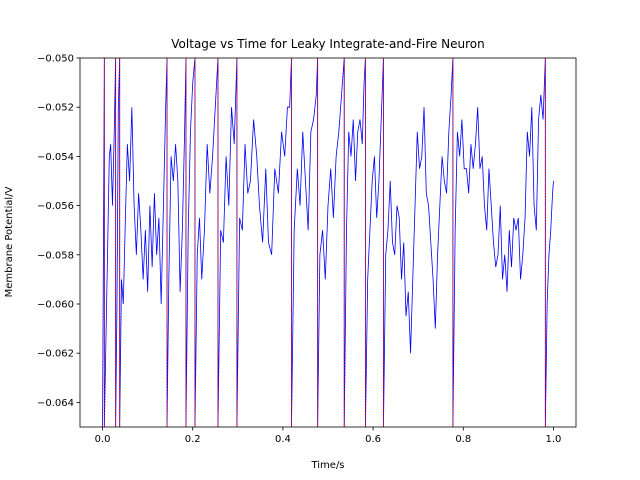  Describe the element at coordinates (55, 255) in the screenshot. I see `y-tick-label: −0.058` at that location.